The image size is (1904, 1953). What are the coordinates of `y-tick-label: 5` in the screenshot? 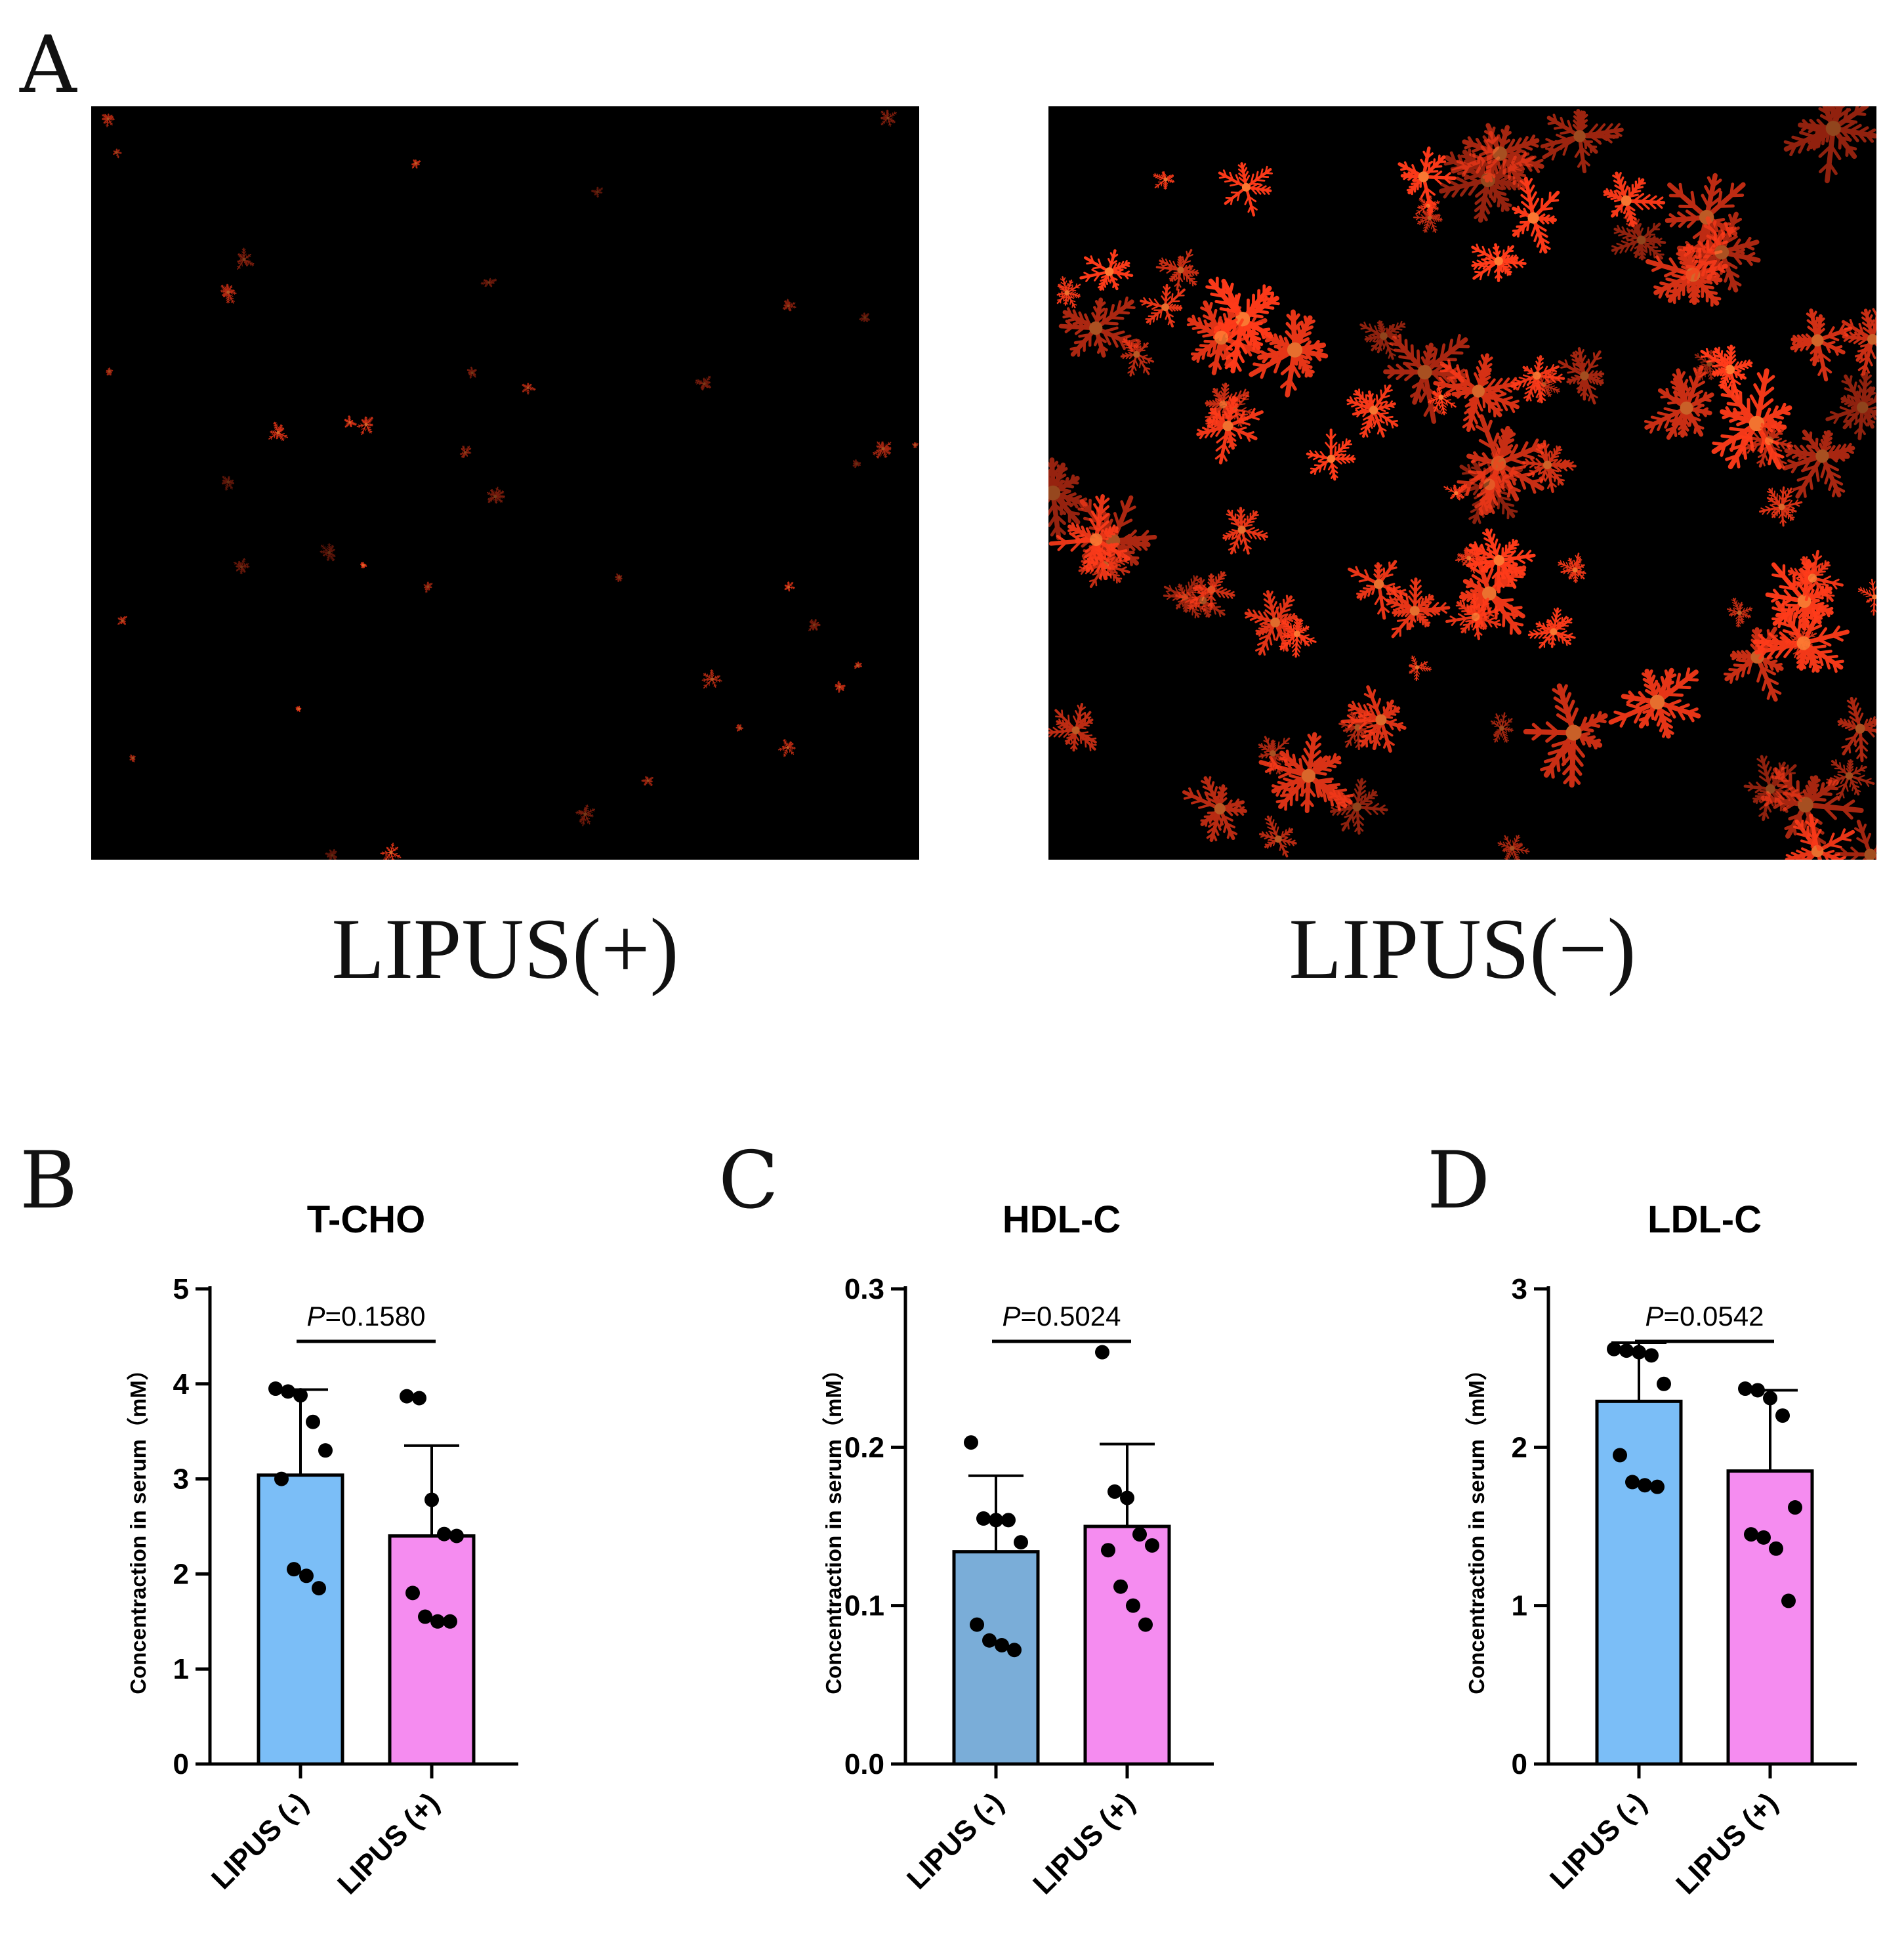 It's located at (181, 1289).